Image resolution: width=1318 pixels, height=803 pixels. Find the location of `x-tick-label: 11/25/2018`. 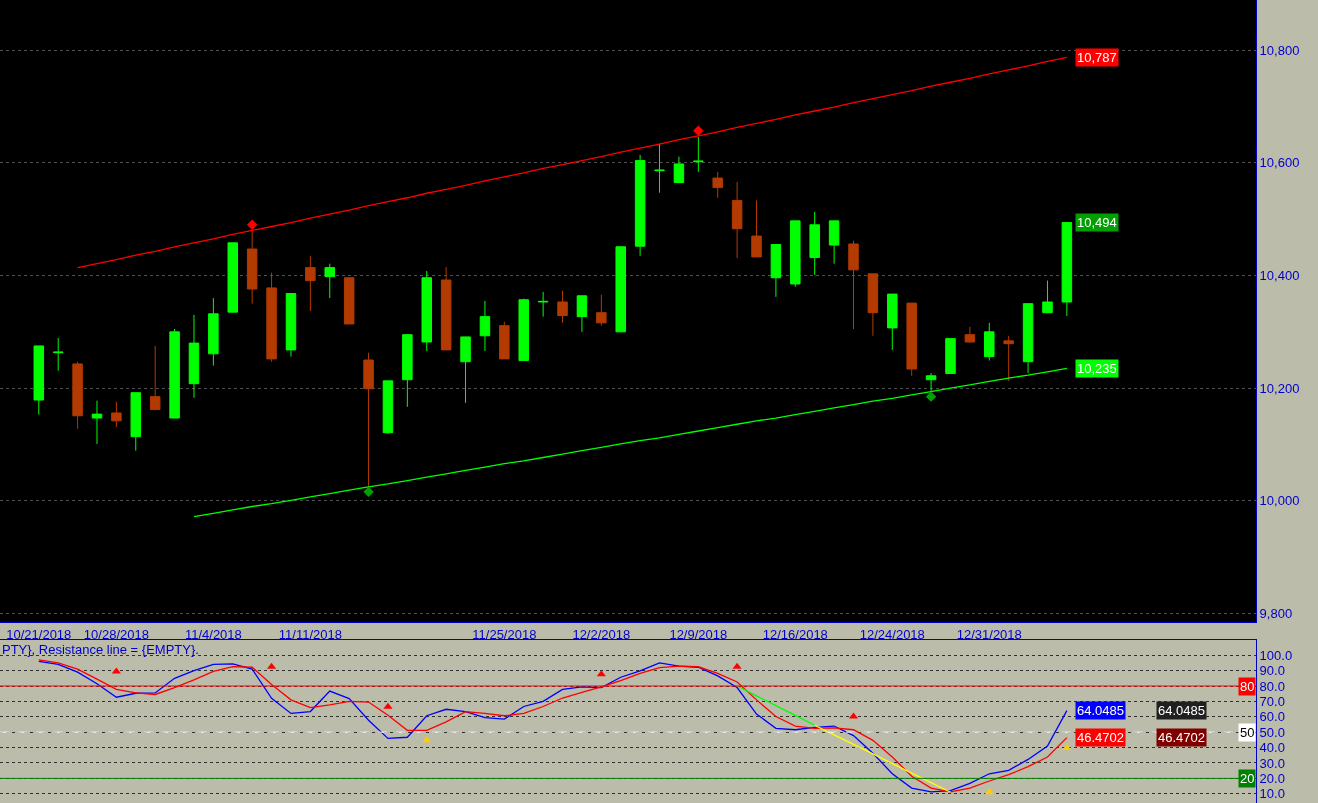

x-tick-label: 11/25/2018 is located at coordinates (504, 634).